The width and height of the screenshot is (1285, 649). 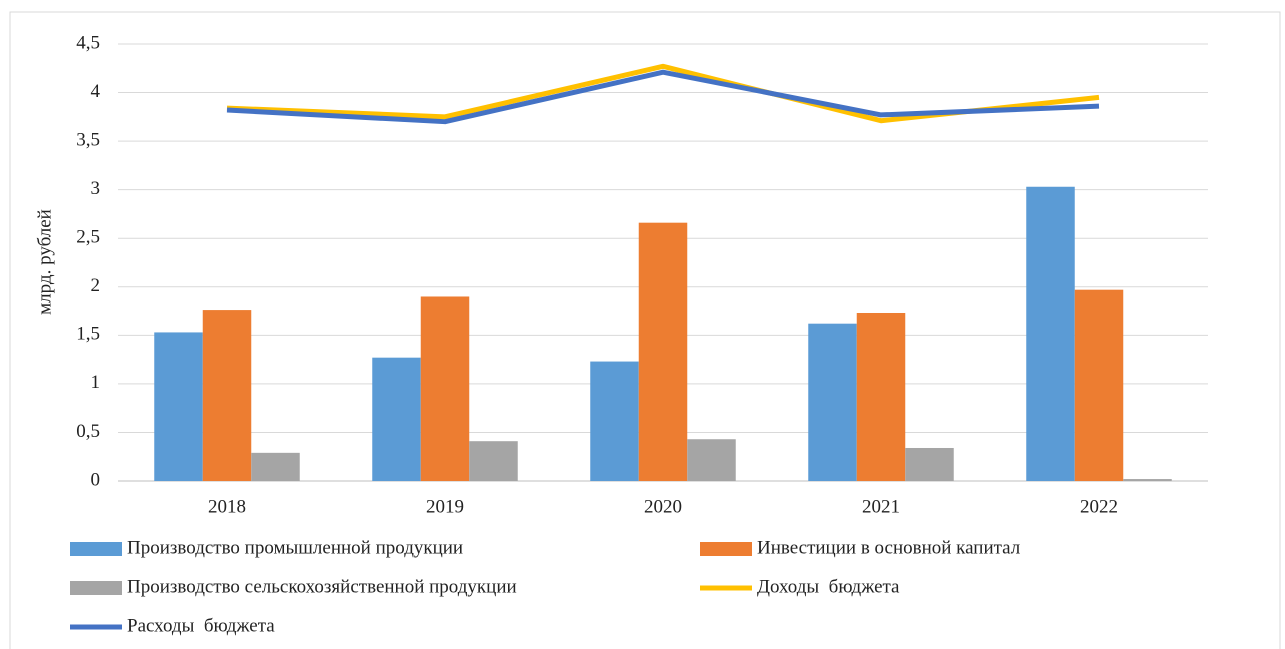 What do you see at coordinates (889, 547) in the screenshot?
I see `legend-label: Инвестиции в основной капитал` at bounding box center [889, 547].